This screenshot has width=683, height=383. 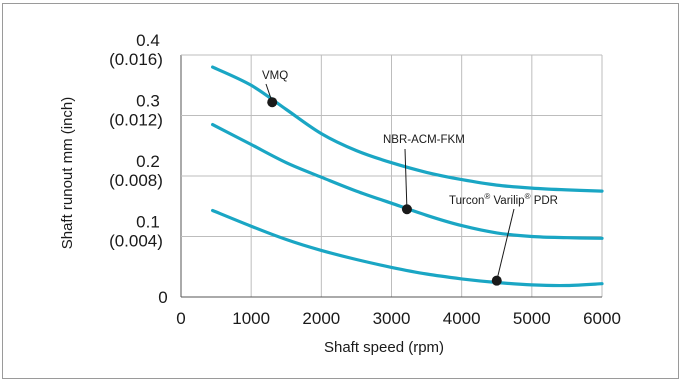 What do you see at coordinates (275, 76) in the screenshot?
I see `annotation-vmq: VMQ` at bounding box center [275, 76].